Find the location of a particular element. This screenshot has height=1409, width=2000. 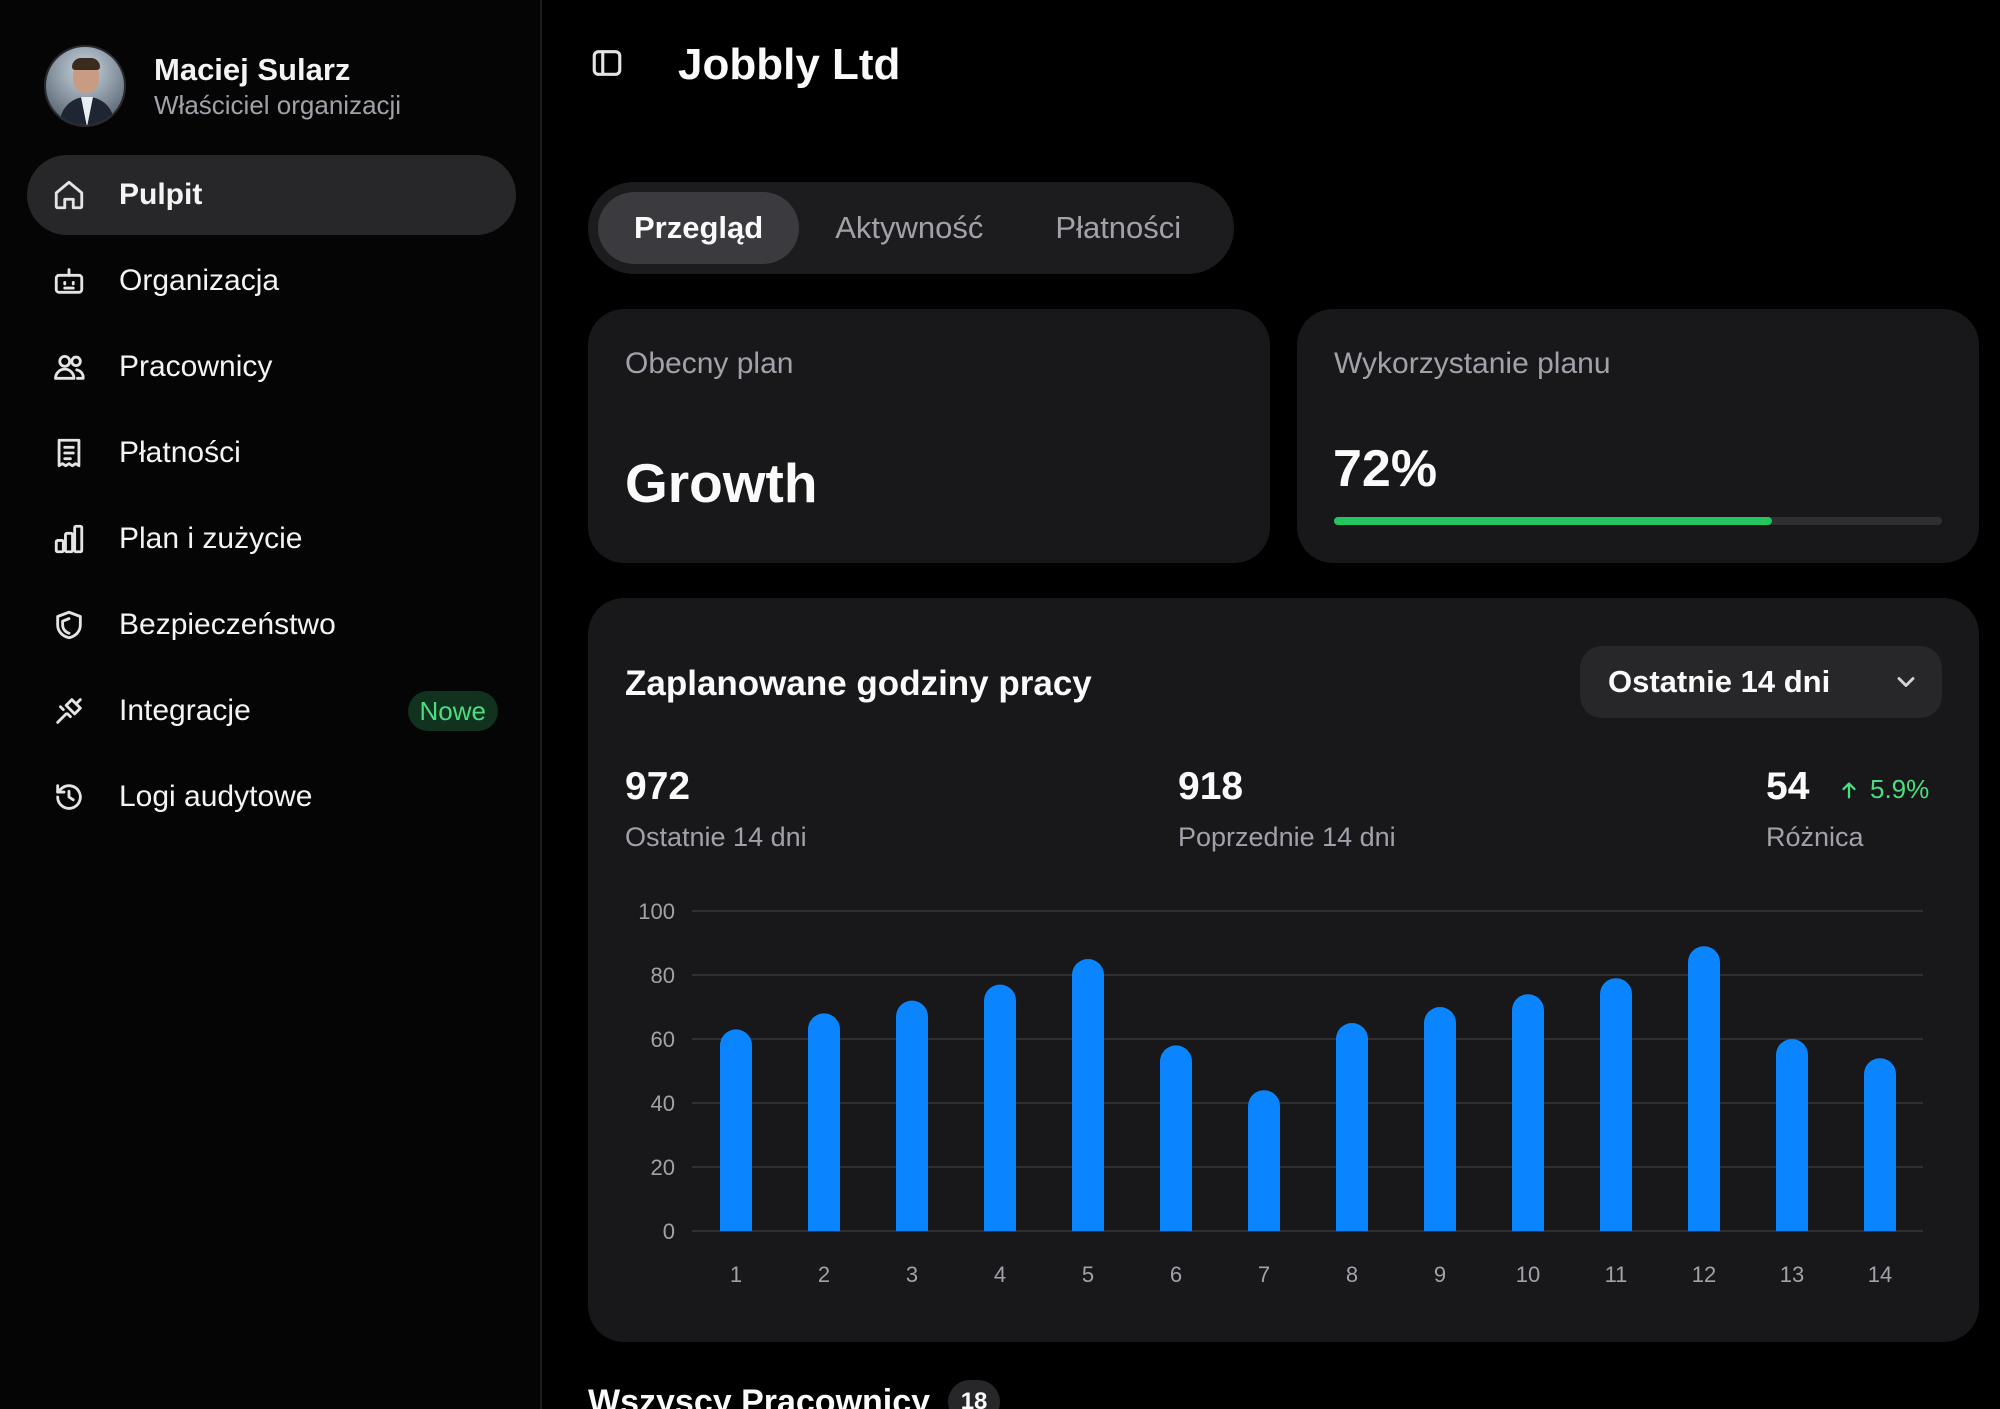

y-tick-label: 100 is located at coordinates (656, 911).